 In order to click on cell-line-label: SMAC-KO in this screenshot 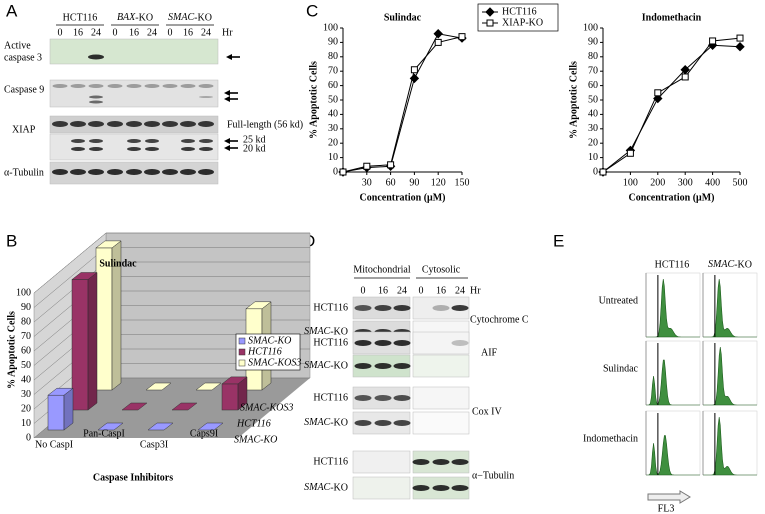, I will do `click(326, 487)`.